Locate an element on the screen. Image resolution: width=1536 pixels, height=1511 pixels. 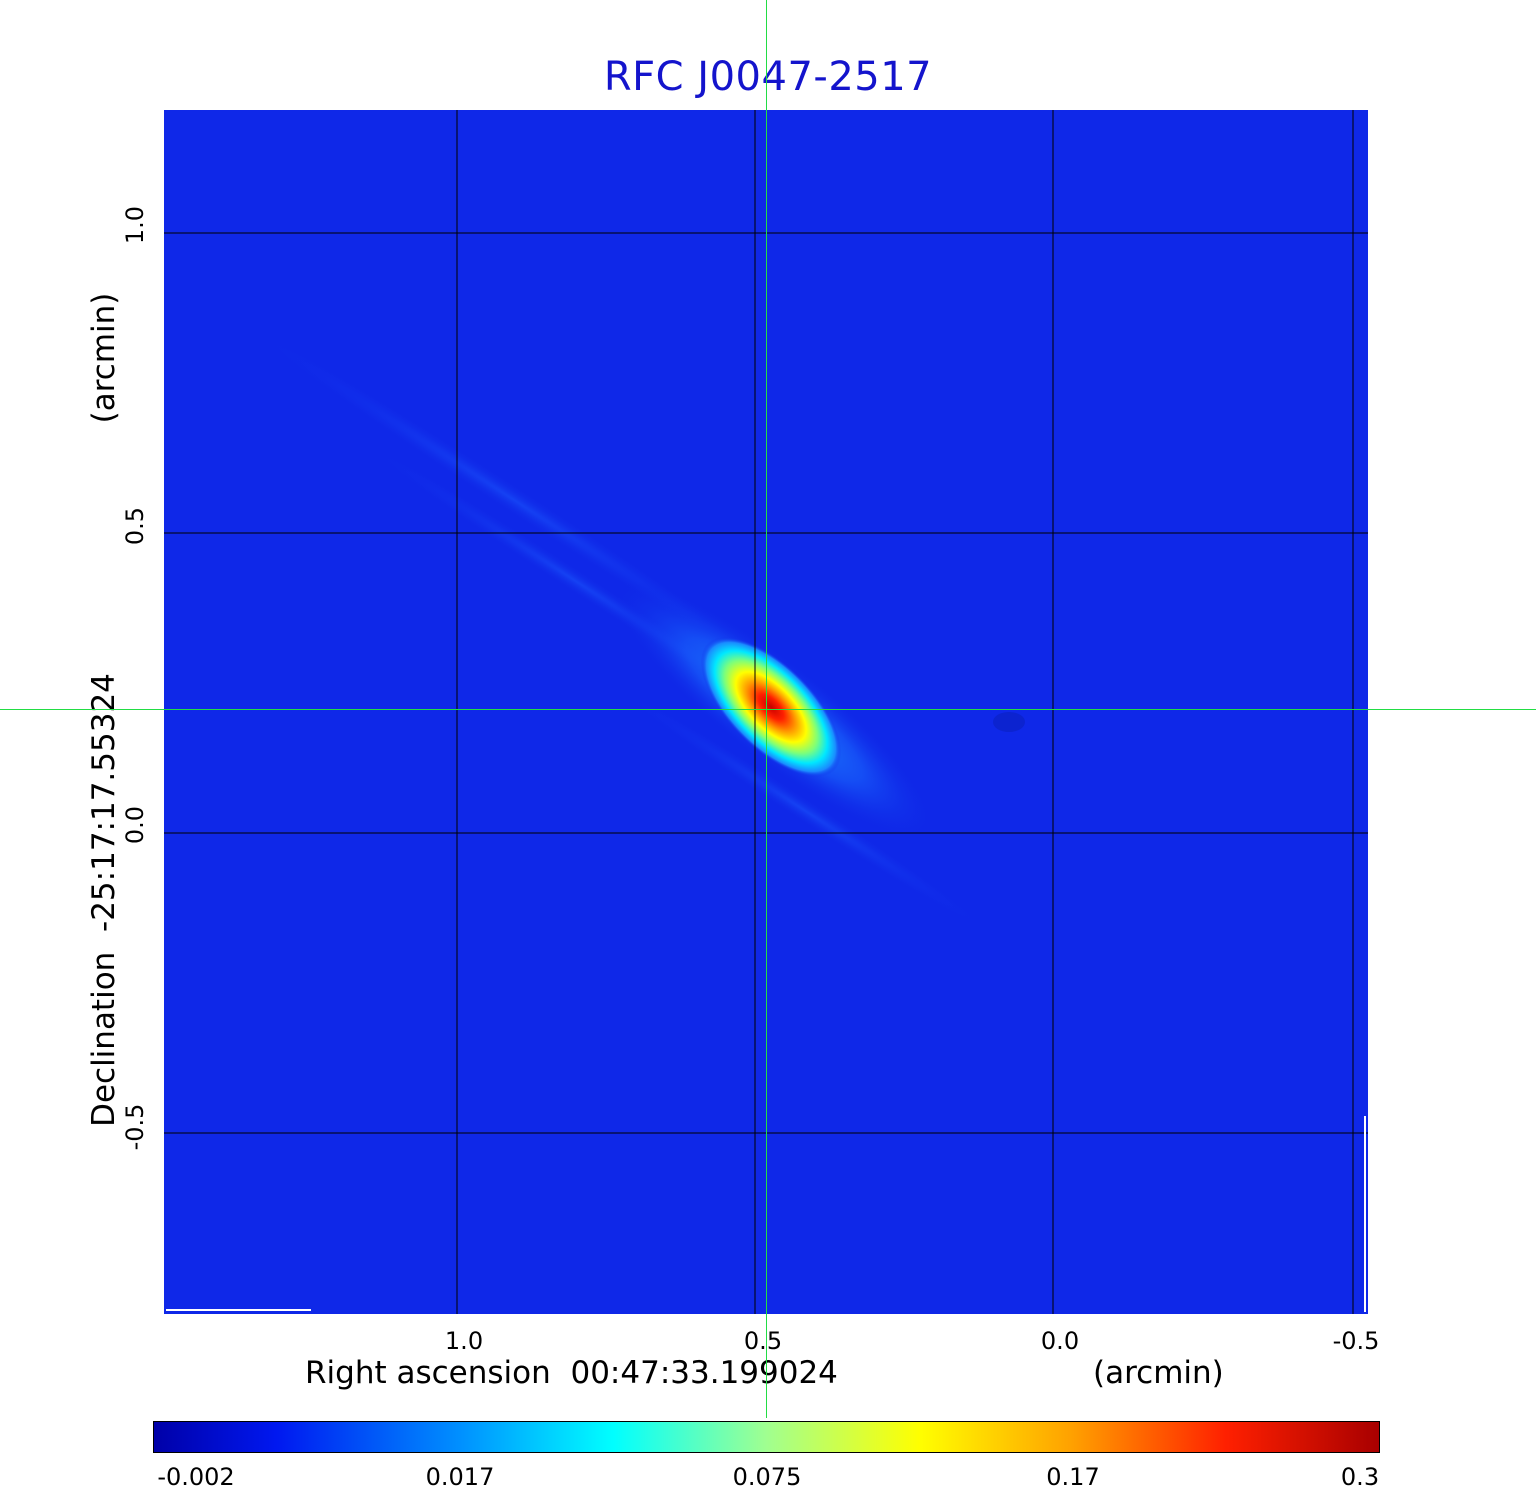
colorbar-gradient is located at coordinates (766, 1437).